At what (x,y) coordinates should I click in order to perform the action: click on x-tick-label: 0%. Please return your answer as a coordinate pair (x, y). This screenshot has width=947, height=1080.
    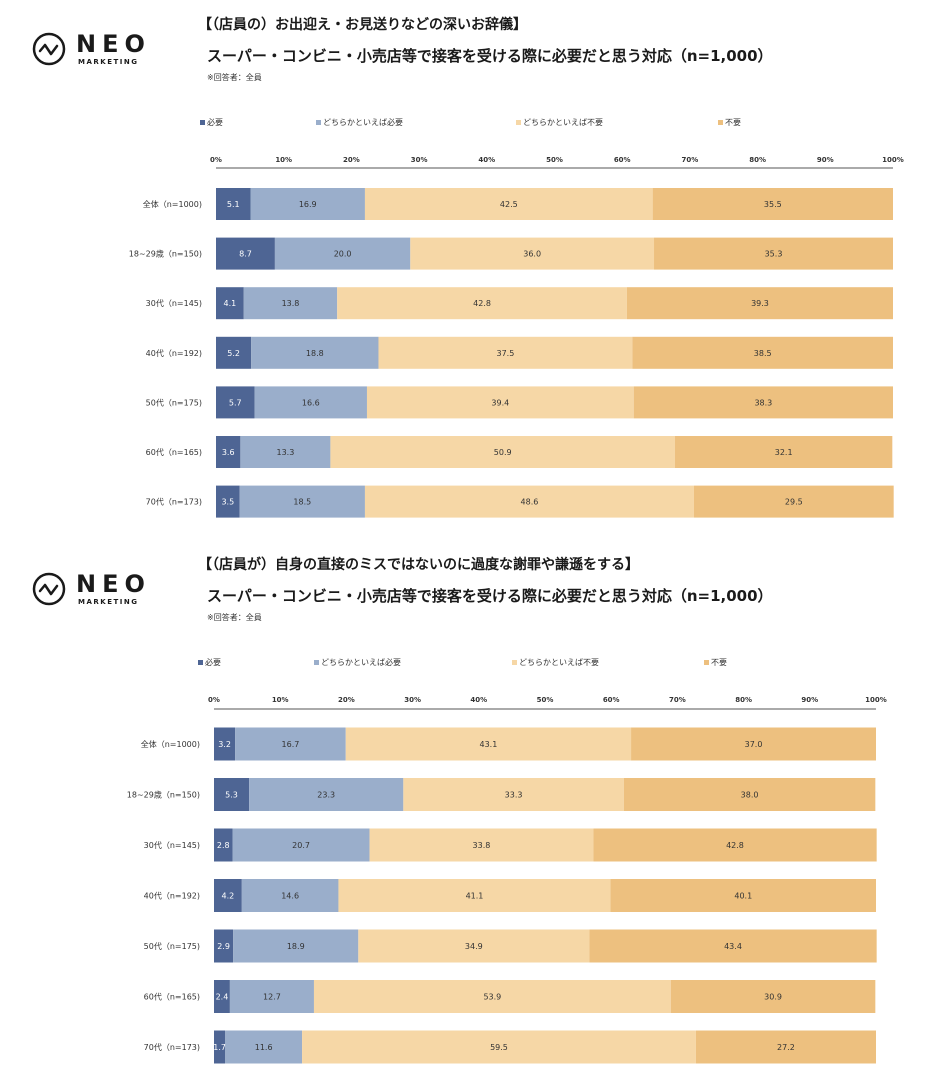
    Looking at the image, I should click on (216, 160).